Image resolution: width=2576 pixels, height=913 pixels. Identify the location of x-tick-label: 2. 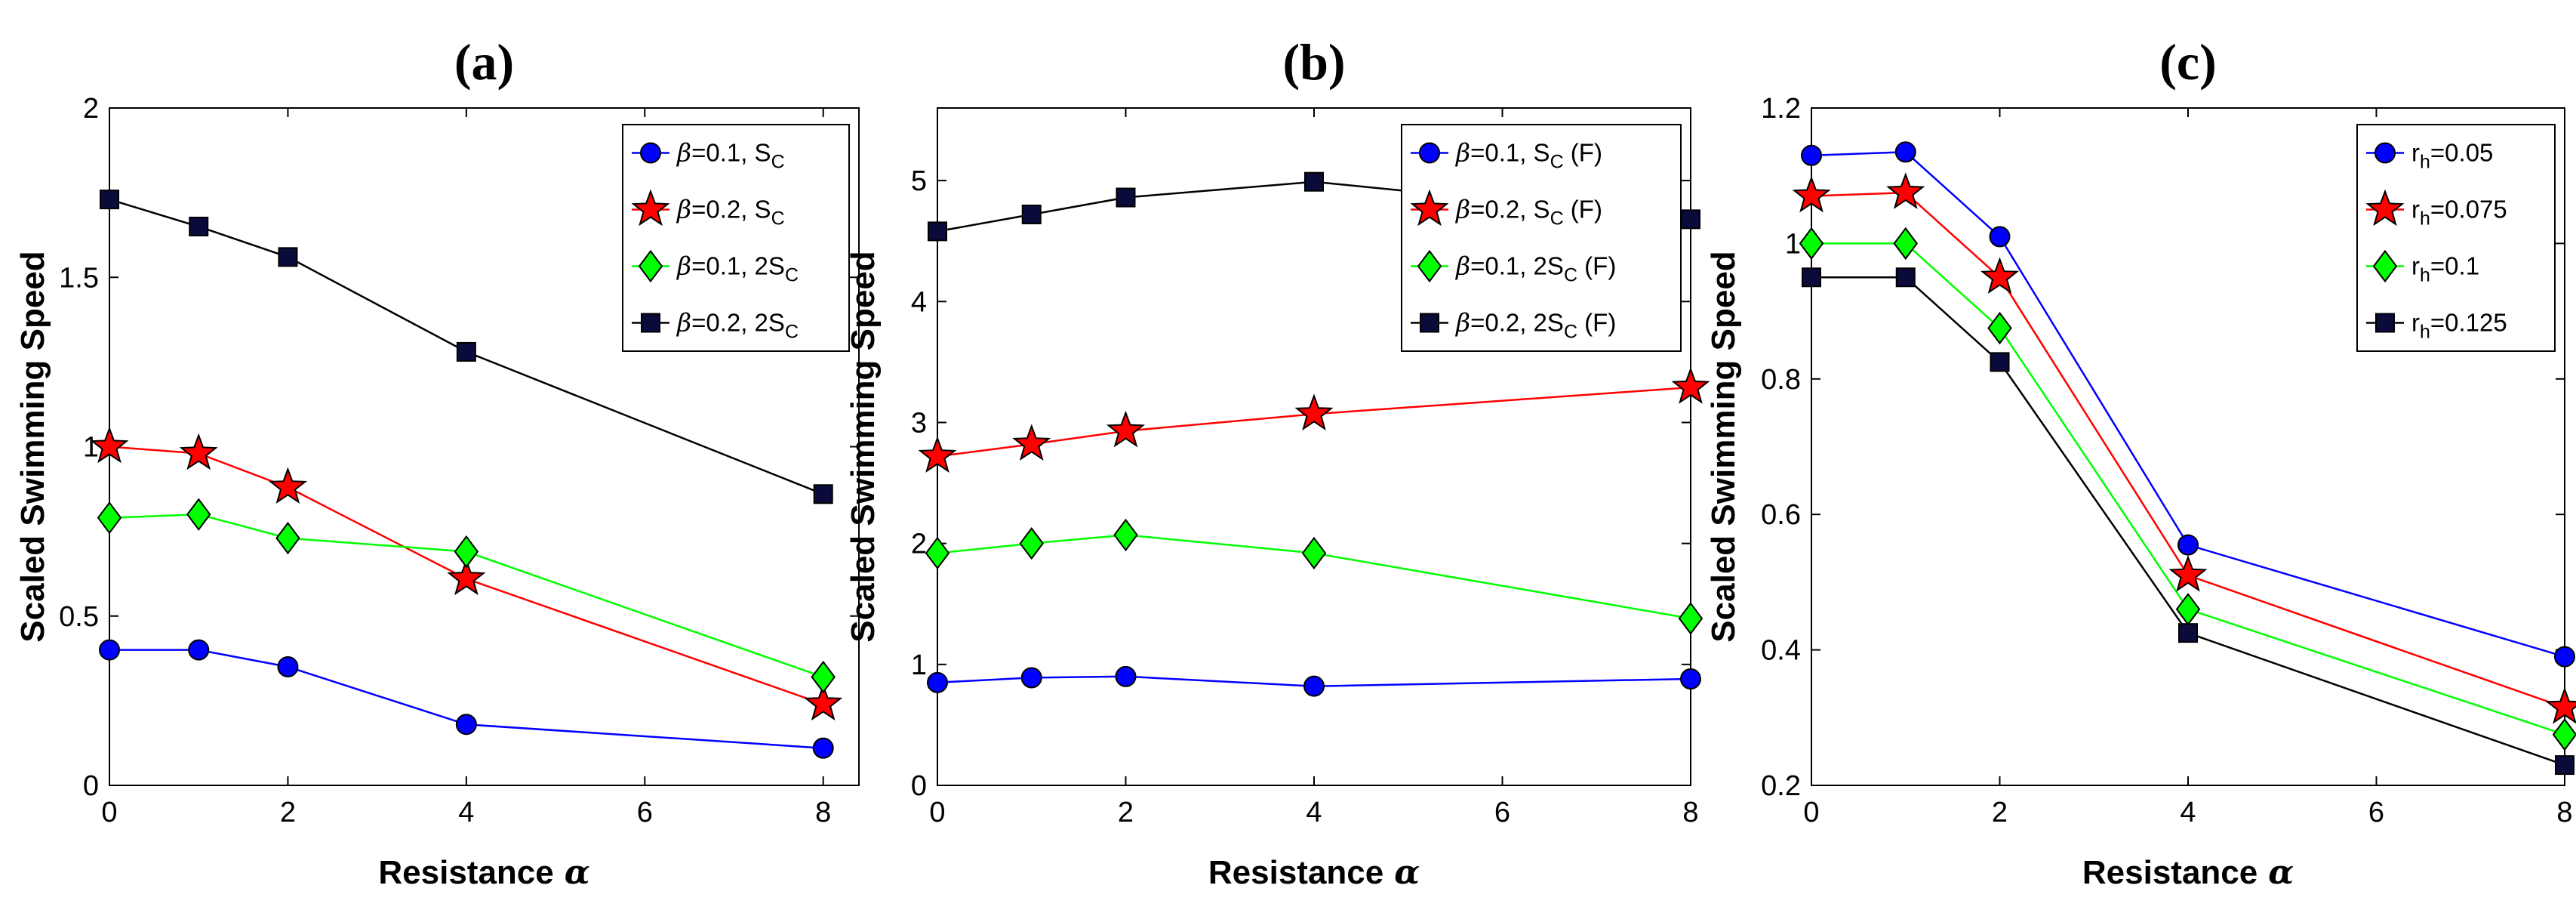
(1126, 812).